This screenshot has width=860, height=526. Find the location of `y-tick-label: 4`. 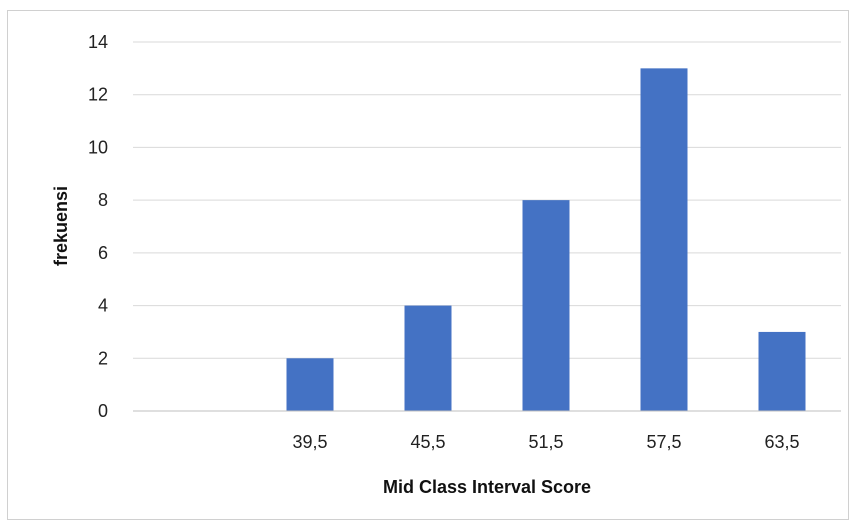

y-tick-label: 4 is located at coordinates (103, 306).